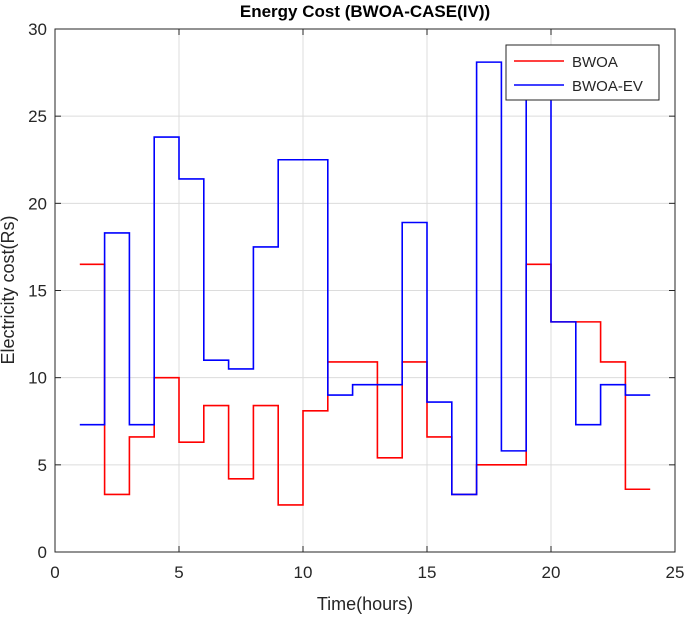  Describe the element at coordinates (37, 116) in the screenshot. I see `y-tick-label: 25` at that location.